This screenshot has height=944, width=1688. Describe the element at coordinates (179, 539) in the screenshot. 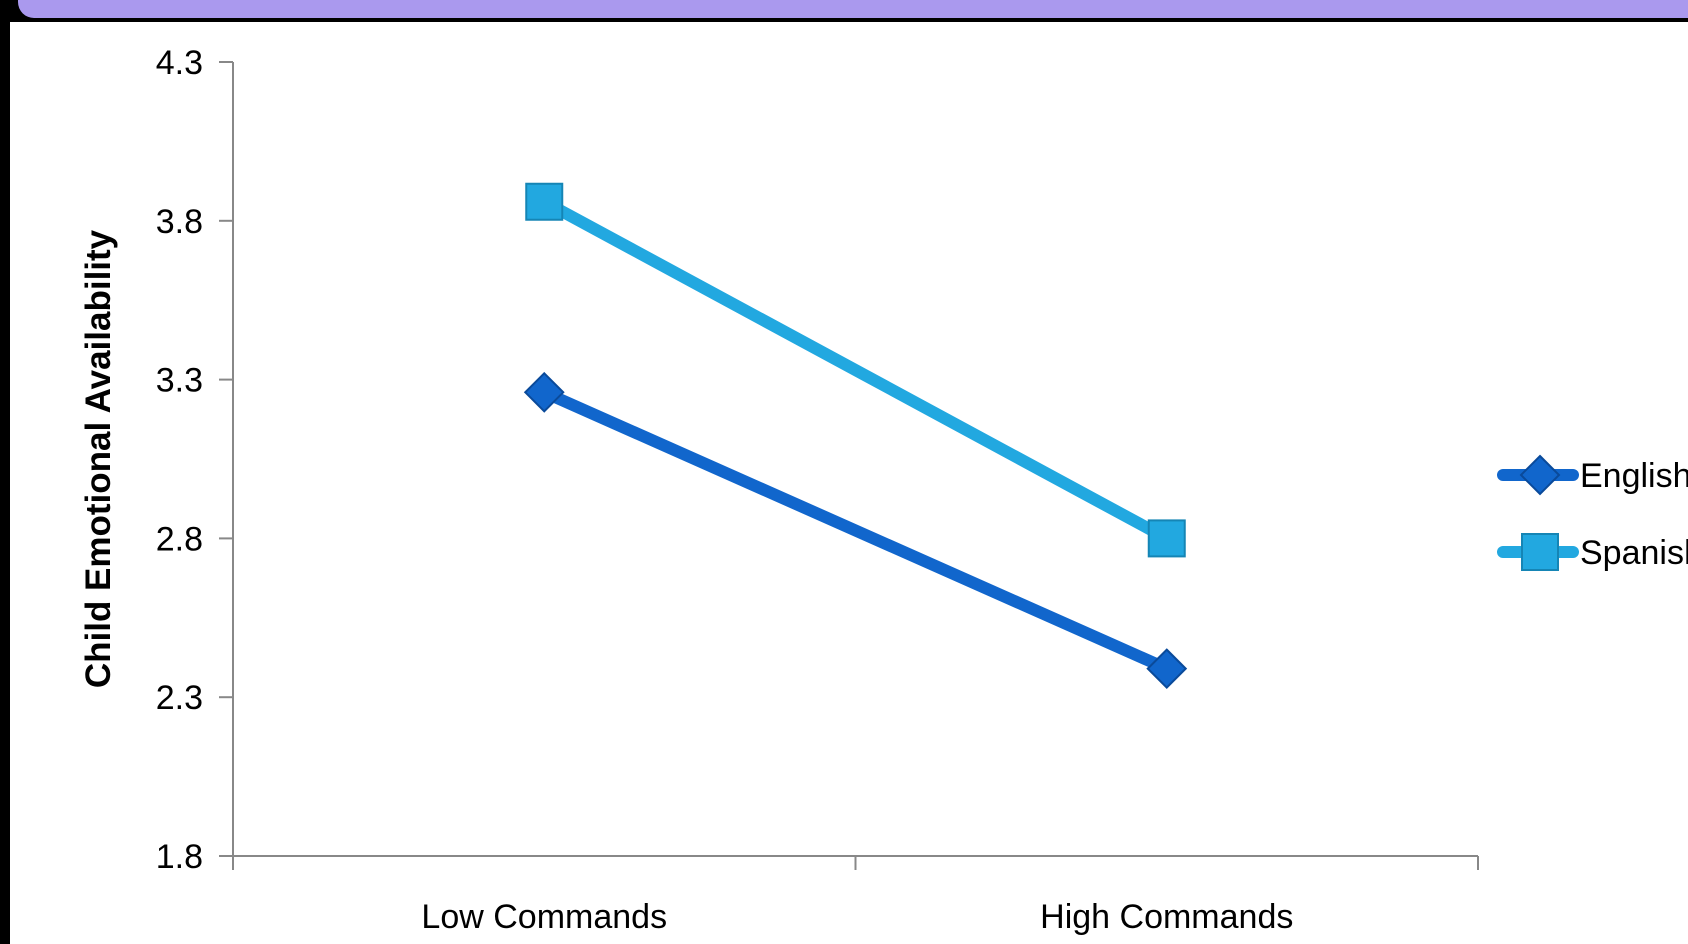

I see `y-tick-label: 2.8` at that location.